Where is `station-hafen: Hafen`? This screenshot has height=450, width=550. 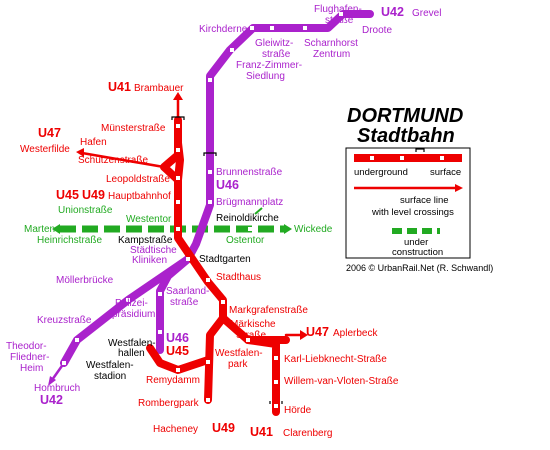 station-hafen: Hafen is located at coordinates (93, 142).